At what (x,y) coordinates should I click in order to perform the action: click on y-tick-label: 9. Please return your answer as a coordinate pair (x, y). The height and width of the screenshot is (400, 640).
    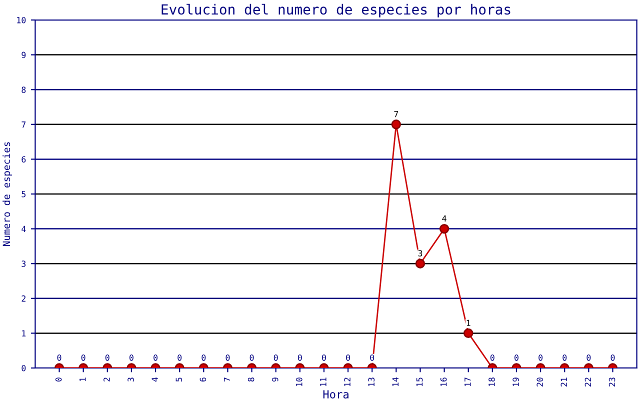
    Looking at the image, I should click on (24, 55).